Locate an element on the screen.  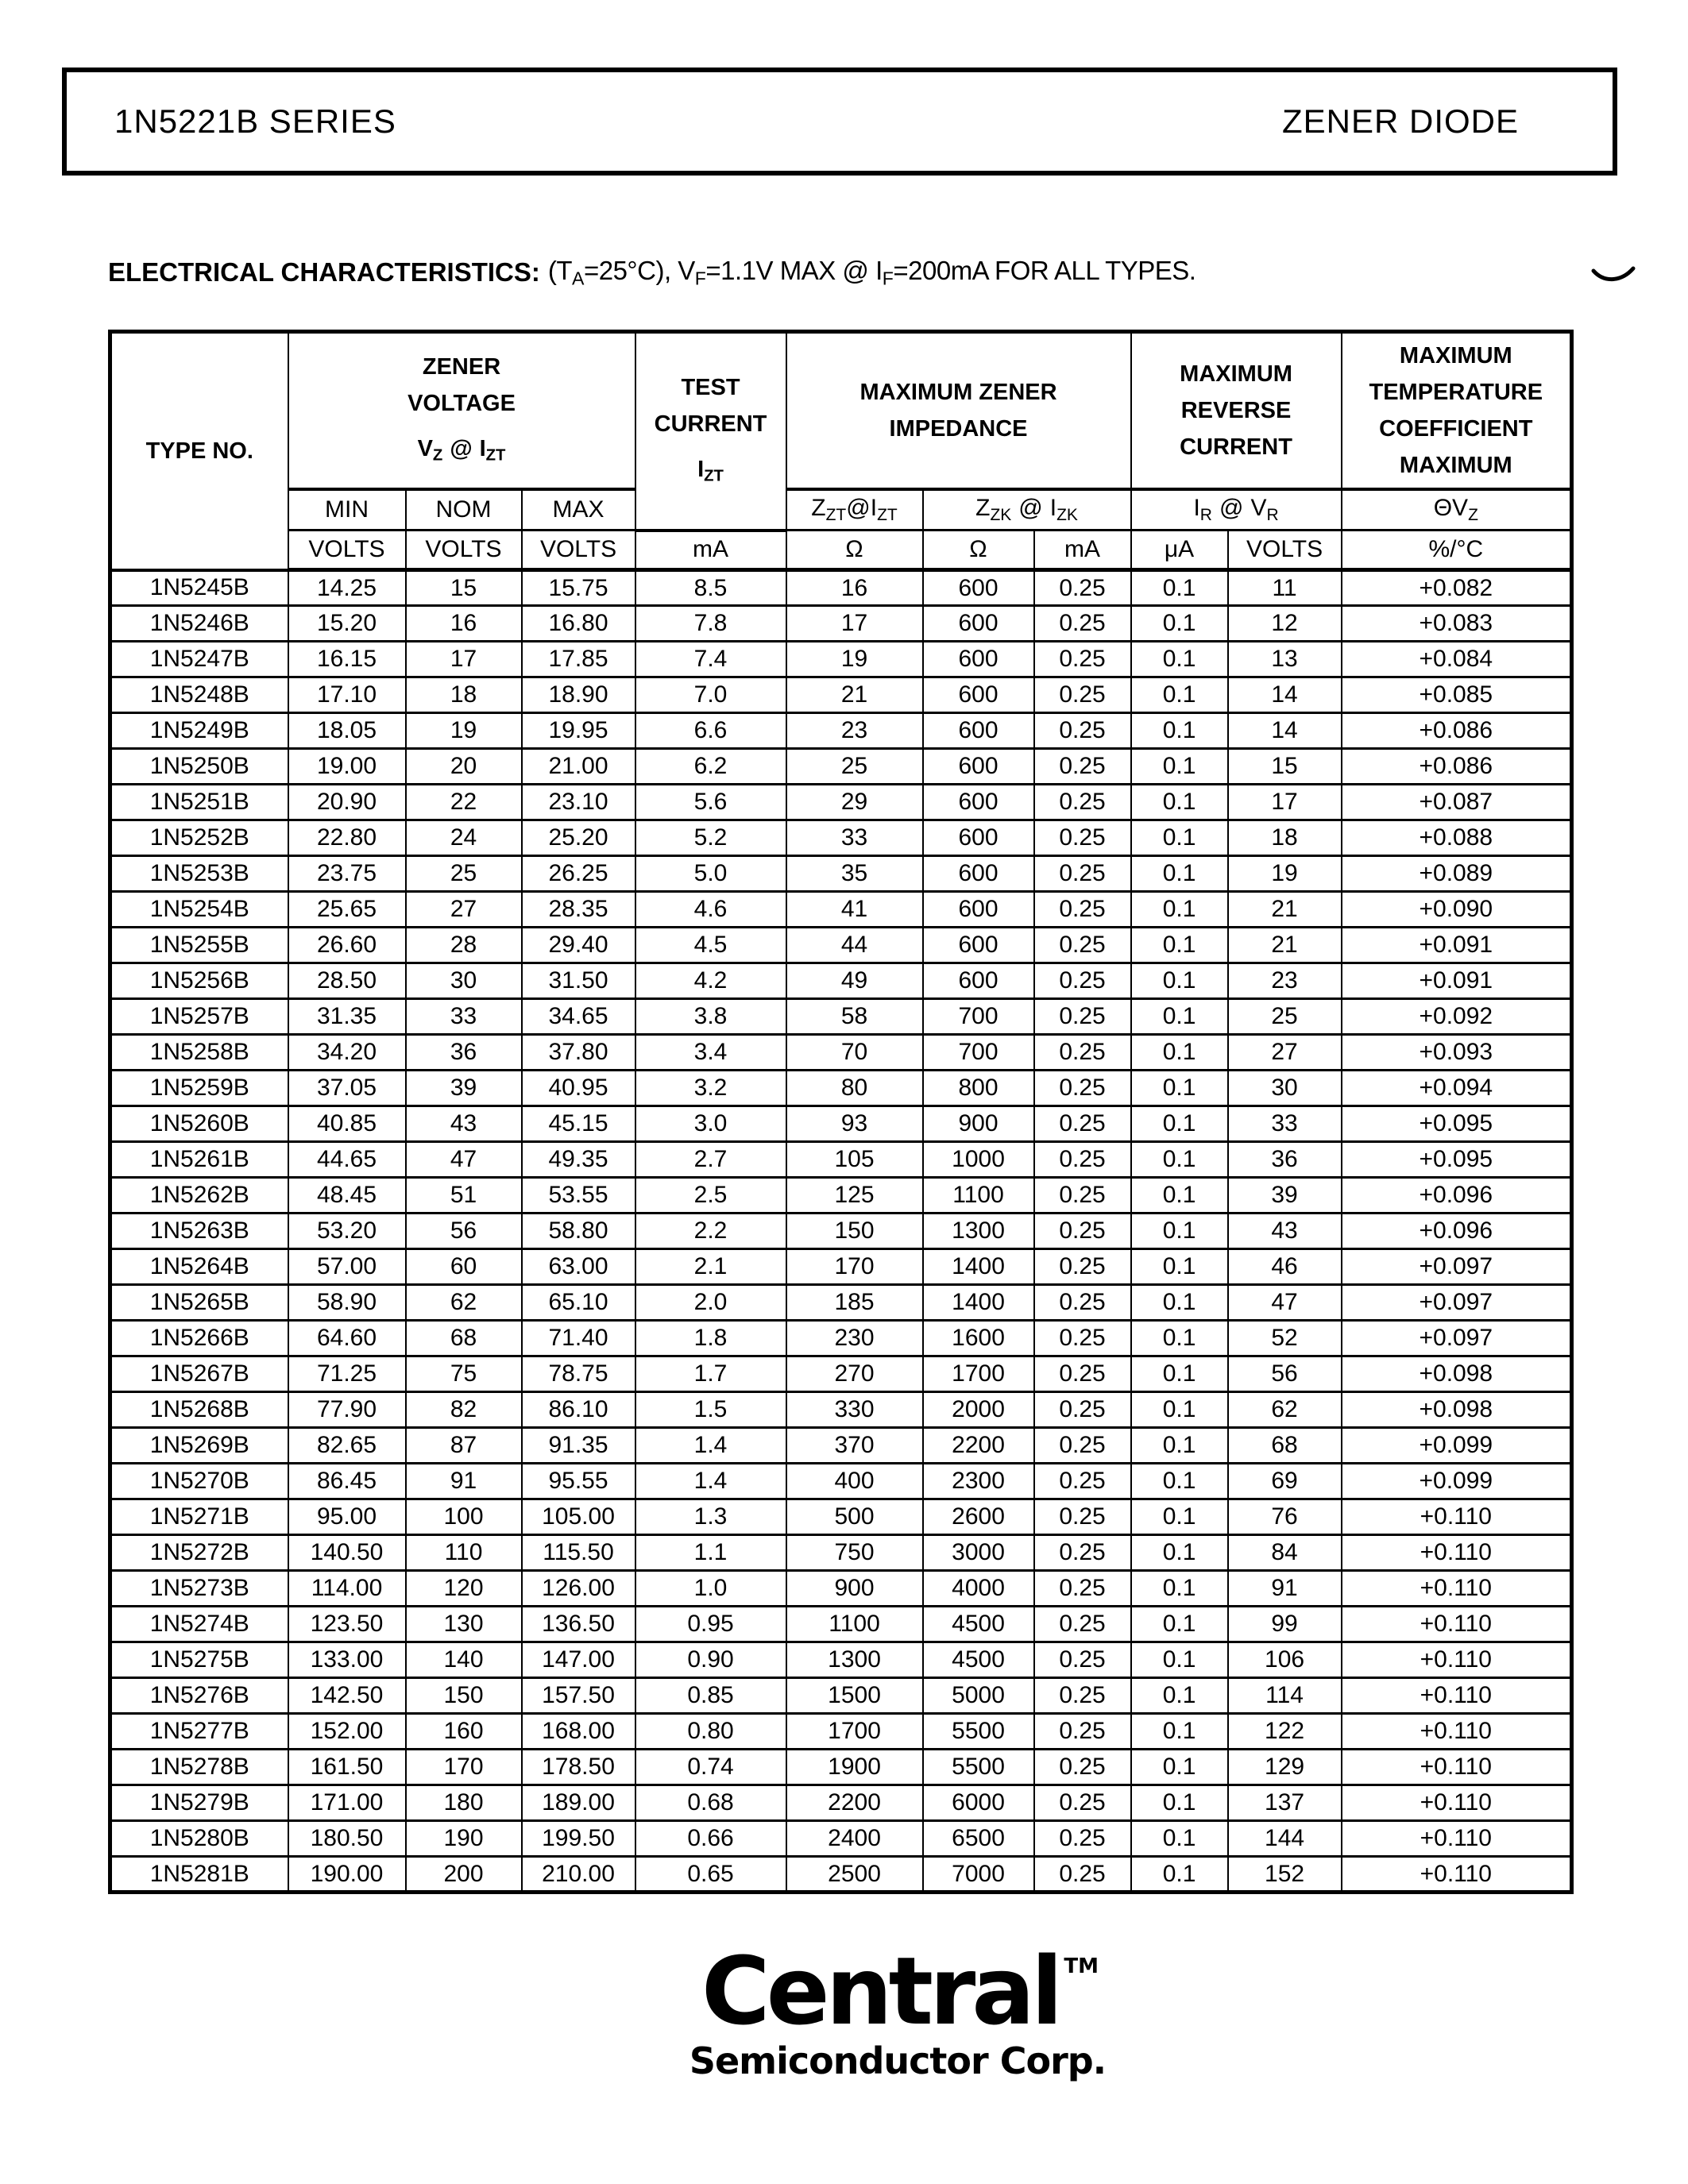
cell-vz-min: 77.90 is located at coordinates (347, 1410).